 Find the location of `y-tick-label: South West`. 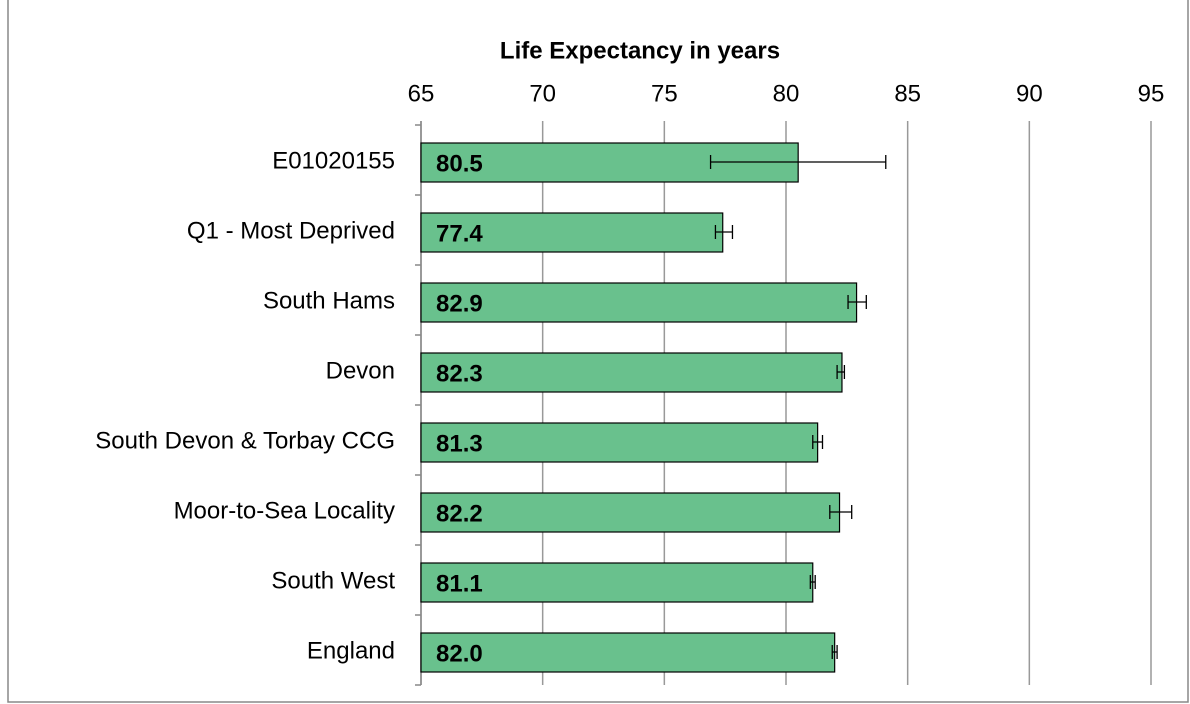

y-tick-label: South West is located at coordinates (333, 580).